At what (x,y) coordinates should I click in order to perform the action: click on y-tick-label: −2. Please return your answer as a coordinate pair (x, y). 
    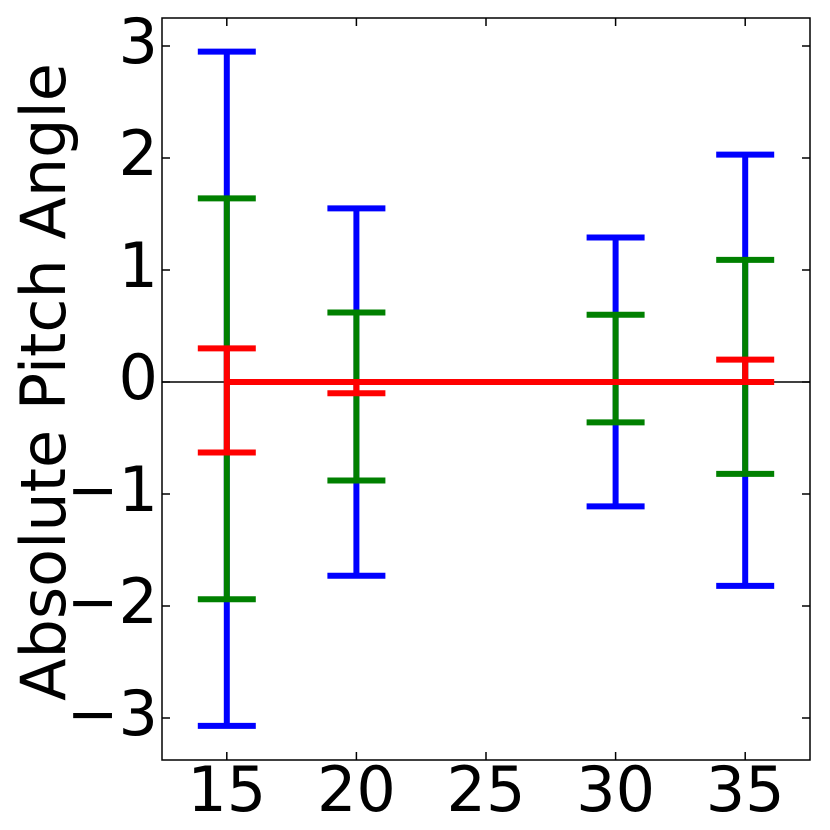
    Looking at the image, I should click on (112, 601).